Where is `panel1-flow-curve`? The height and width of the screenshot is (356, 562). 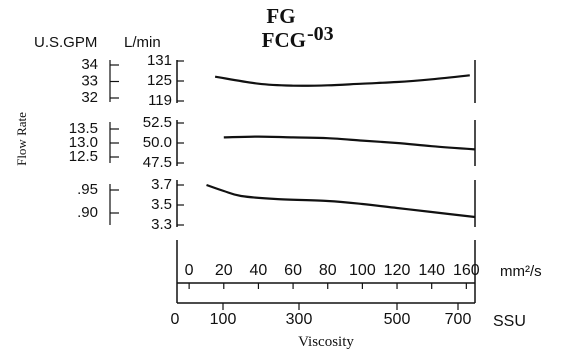 panel1-flow-curve is located at coordinates (342, 80).